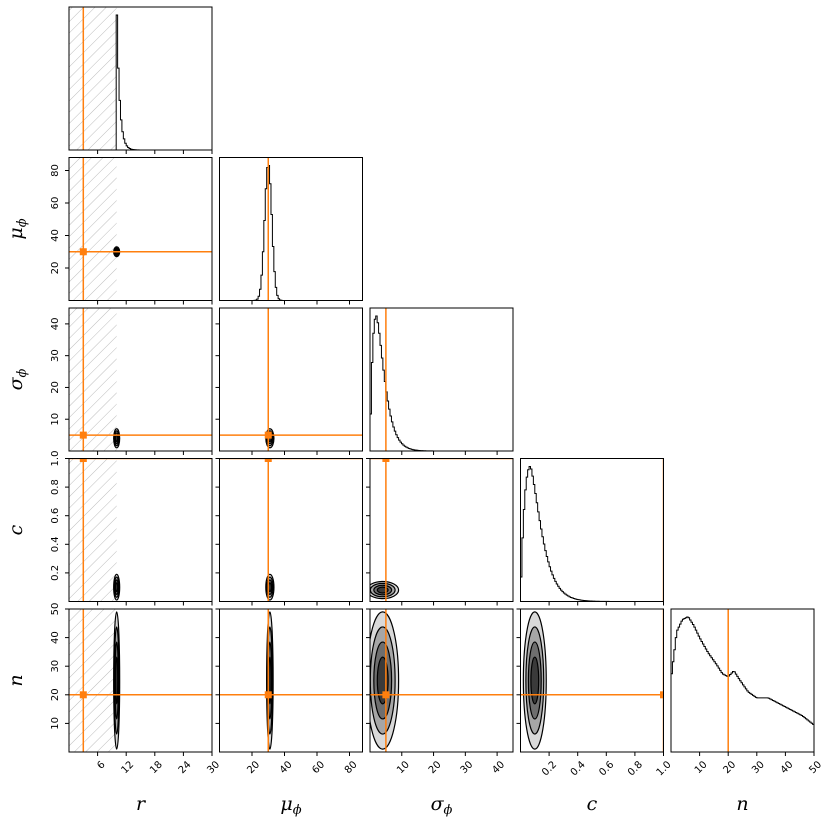 This screenshot has width=830, height=822. I want to click on x-axis-label-mu_phi: μϕ, so click(290, 805).